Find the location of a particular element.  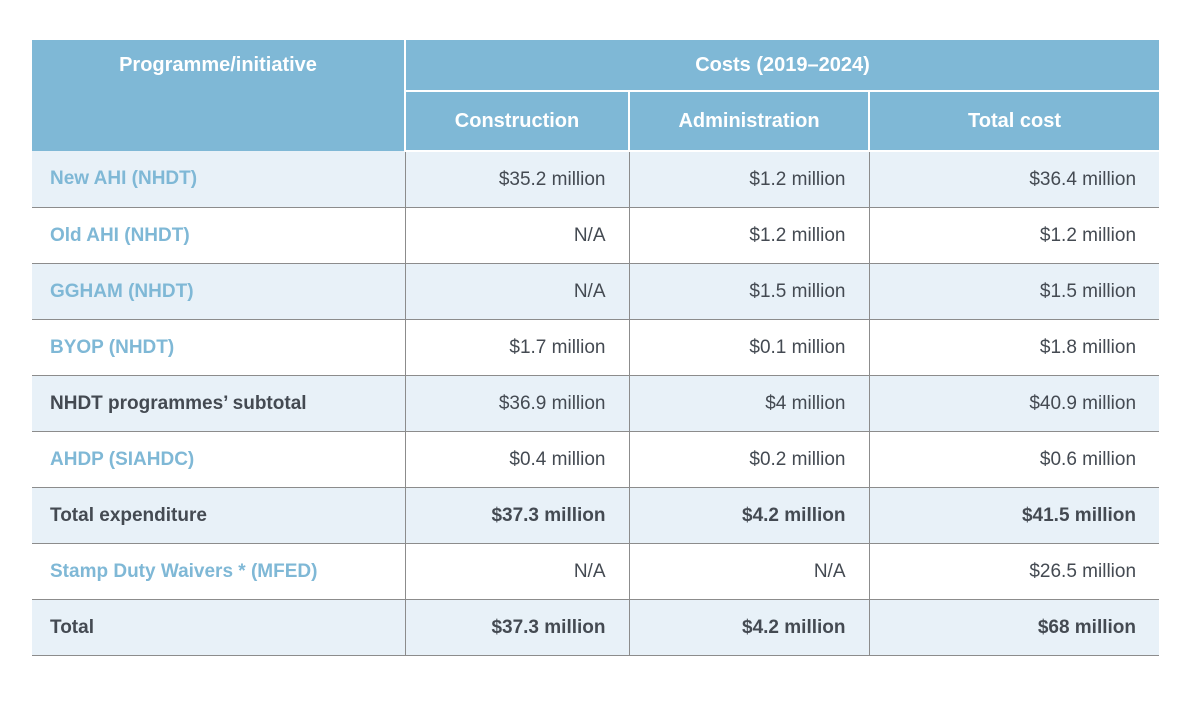

programme-name-link: Stamp Duty Waivers * (MFED) is located at coordinates (218, 571).